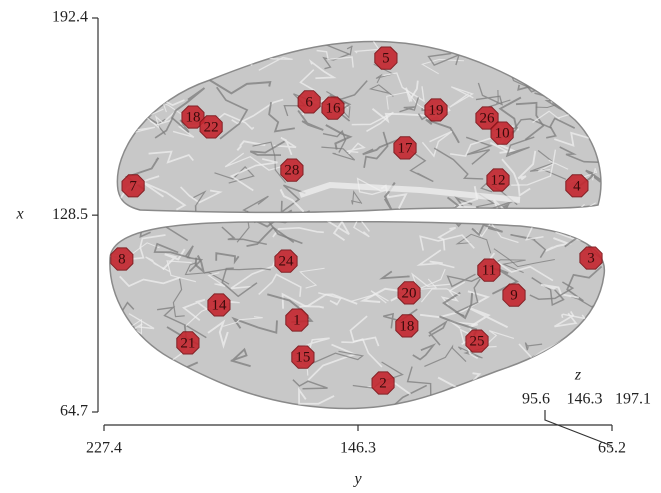 The image size is (661, 493). I want to click on node-label: 26, so click(488, 118).